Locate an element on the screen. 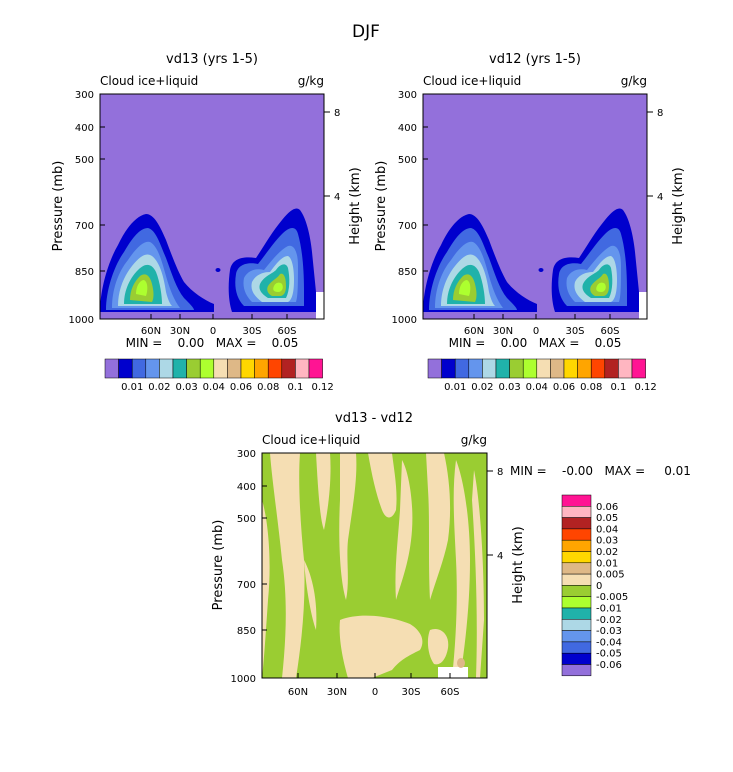 The height and width of the screenshot is (772, 733). panel-subtitle-variable: Cloud ice+liquid is located at coordinates (149, 81).